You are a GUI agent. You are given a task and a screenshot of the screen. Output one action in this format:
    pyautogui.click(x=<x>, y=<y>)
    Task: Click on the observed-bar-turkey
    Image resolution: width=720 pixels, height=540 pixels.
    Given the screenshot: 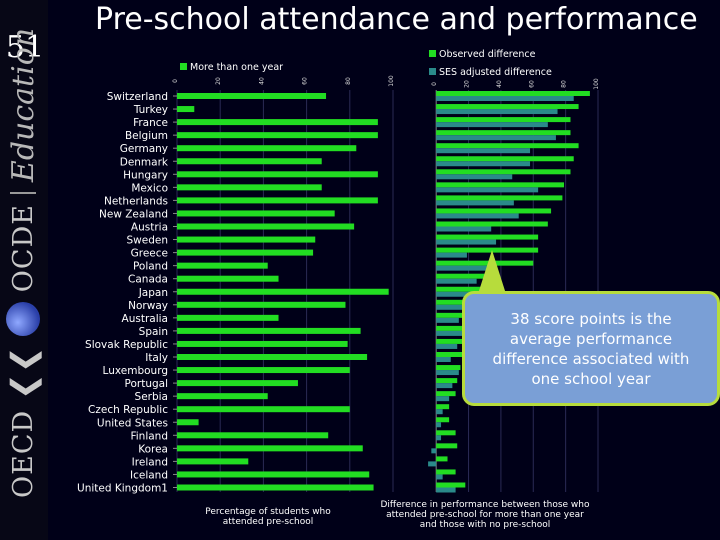 What is the action you would take?
    pyautogui.click(x=507, y=107)
    